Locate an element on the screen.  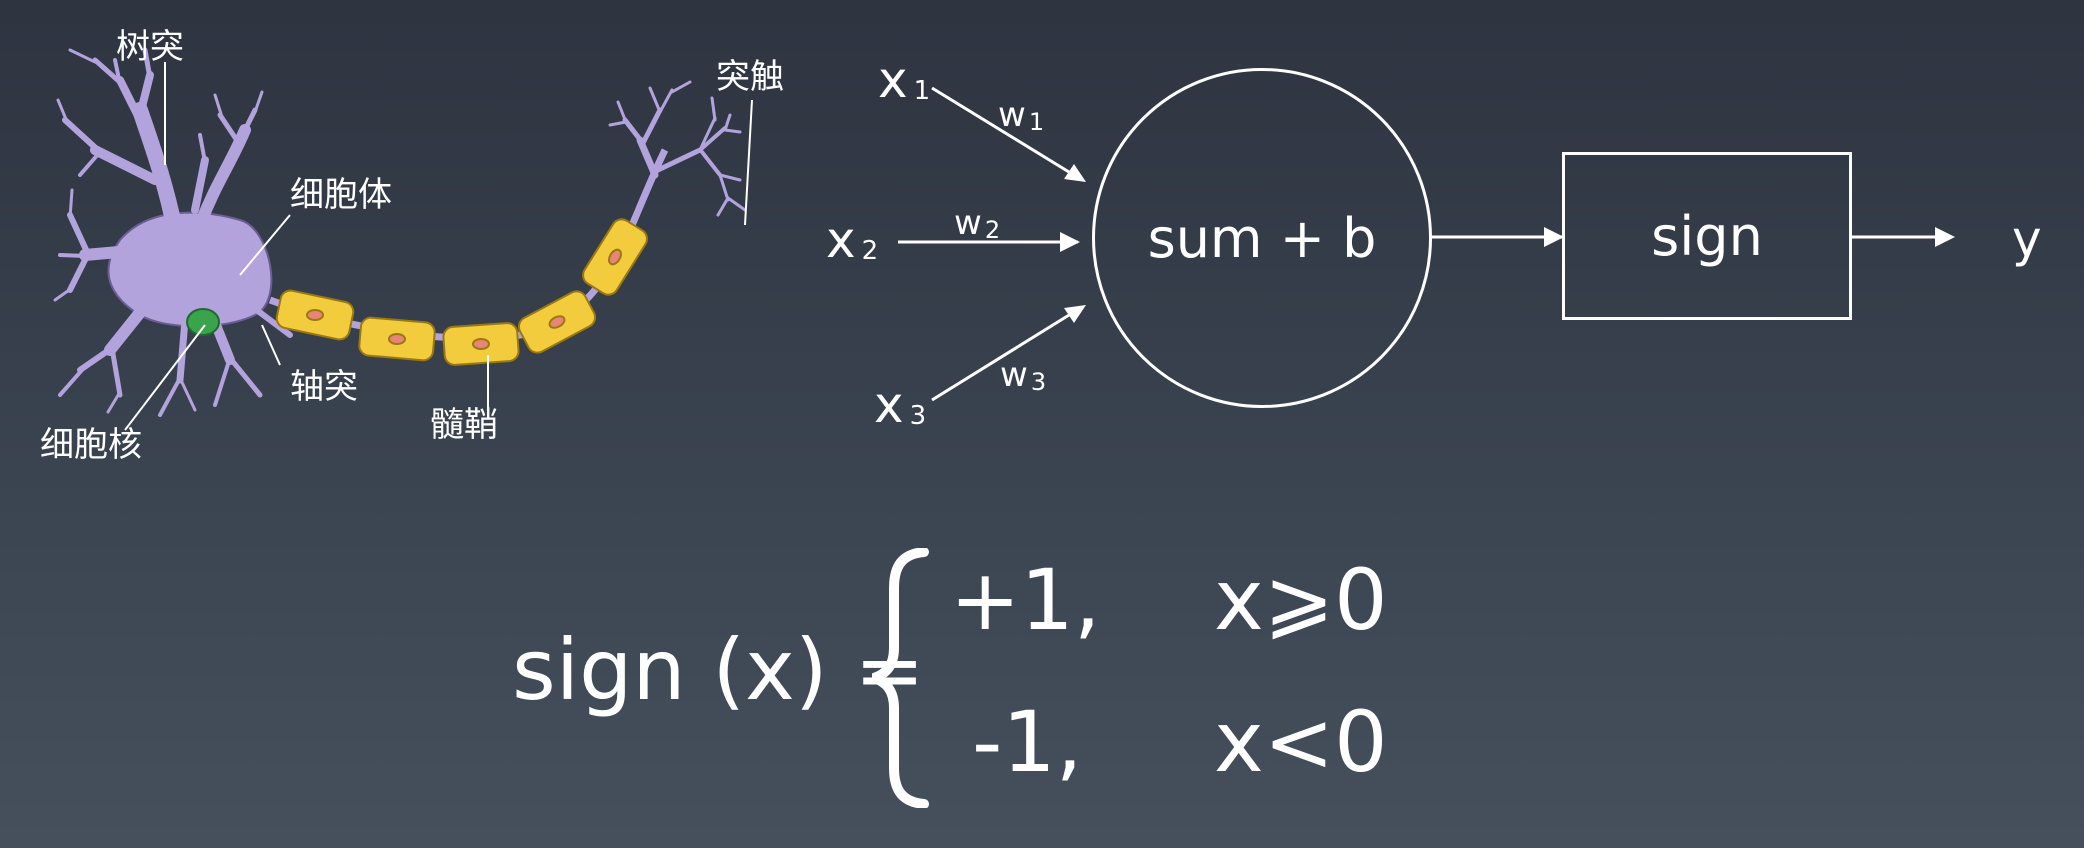
formula-brace is located at coordinates (900, 678).